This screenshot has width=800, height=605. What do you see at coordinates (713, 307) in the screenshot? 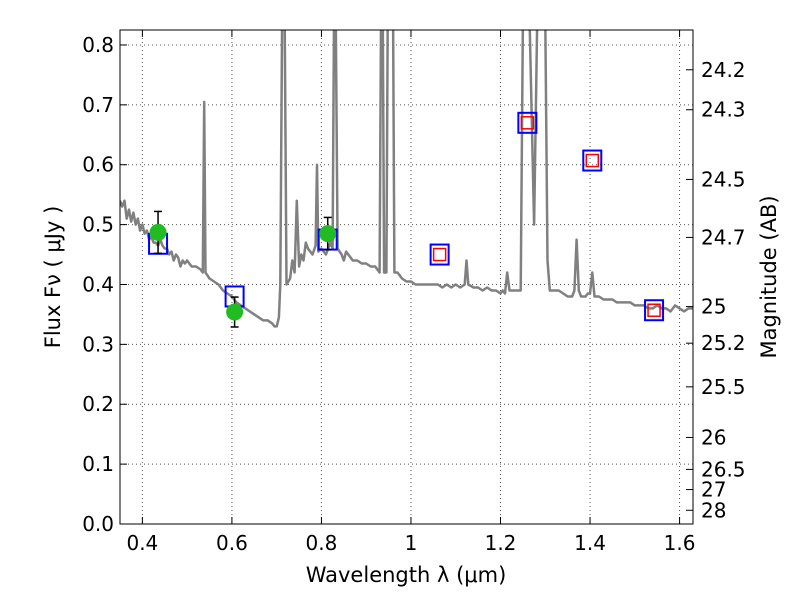
I see `magnitude-tick-label: 25` at bounding box center [713, 307].